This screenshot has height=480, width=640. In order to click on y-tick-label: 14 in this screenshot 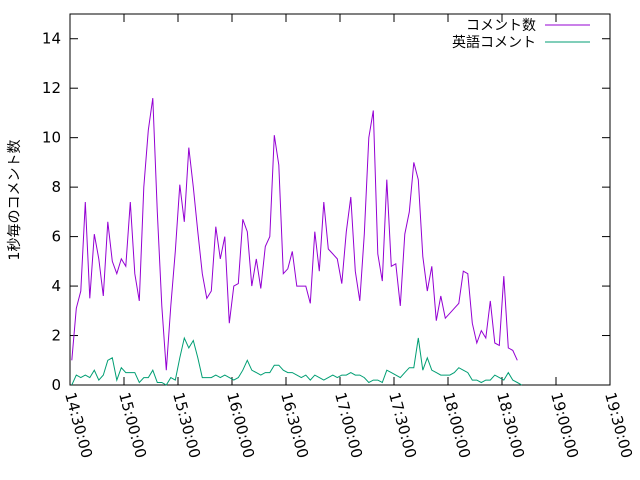, I will do `click(51, 39)`.